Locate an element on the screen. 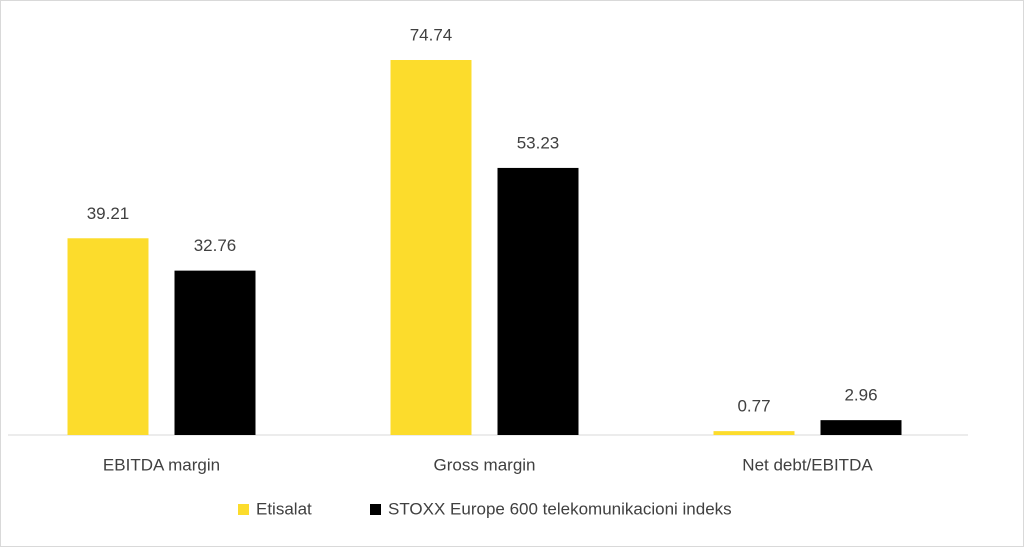 The height and width of the screenshot is (547, 1024). legend-label: Etisalat is located at coordinates (284, 508).